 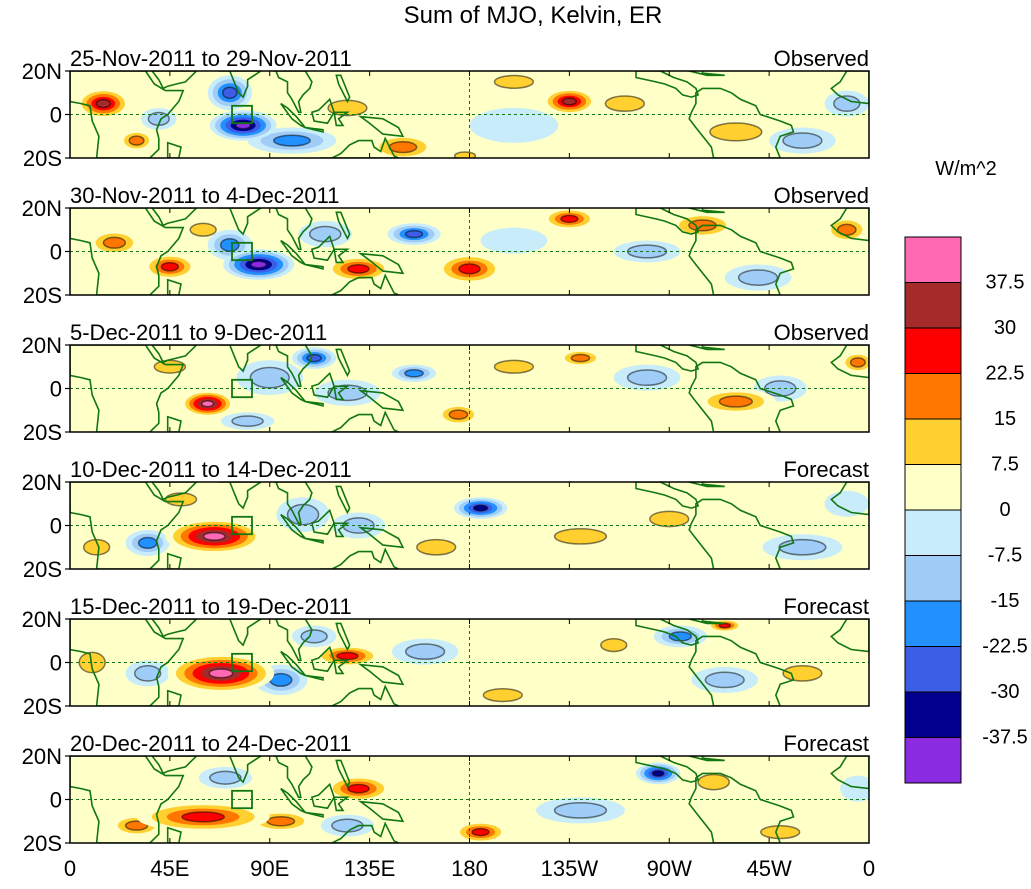 What do you see at coordinates (211, 58) in the screenshot?
I see `panel-period-label: 25-Nov-2011 to 29-Nov-2011` at bounding box center [211, 58].